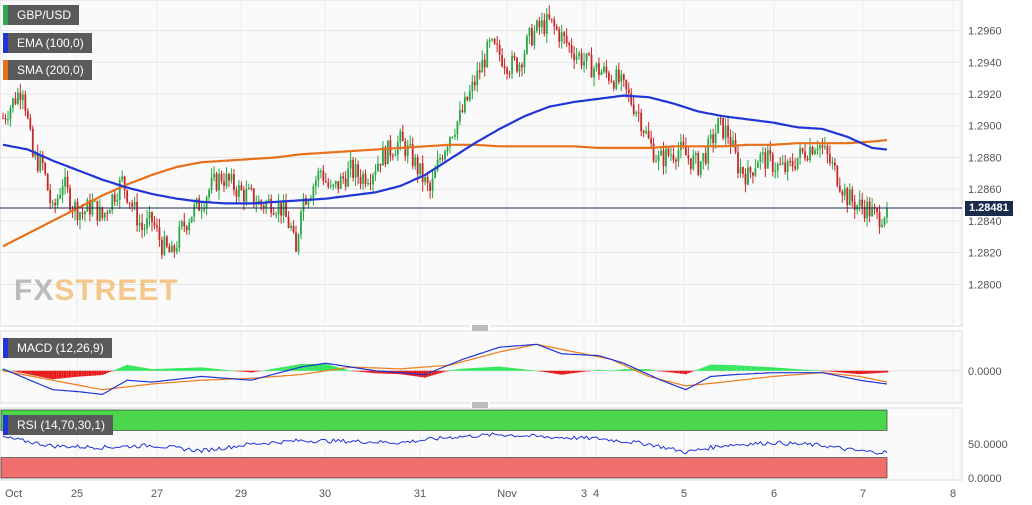  Describe the element at coordinates (57, 348) in the screenshot. I see `macd-label: MACD (12,26,9)` at that location.